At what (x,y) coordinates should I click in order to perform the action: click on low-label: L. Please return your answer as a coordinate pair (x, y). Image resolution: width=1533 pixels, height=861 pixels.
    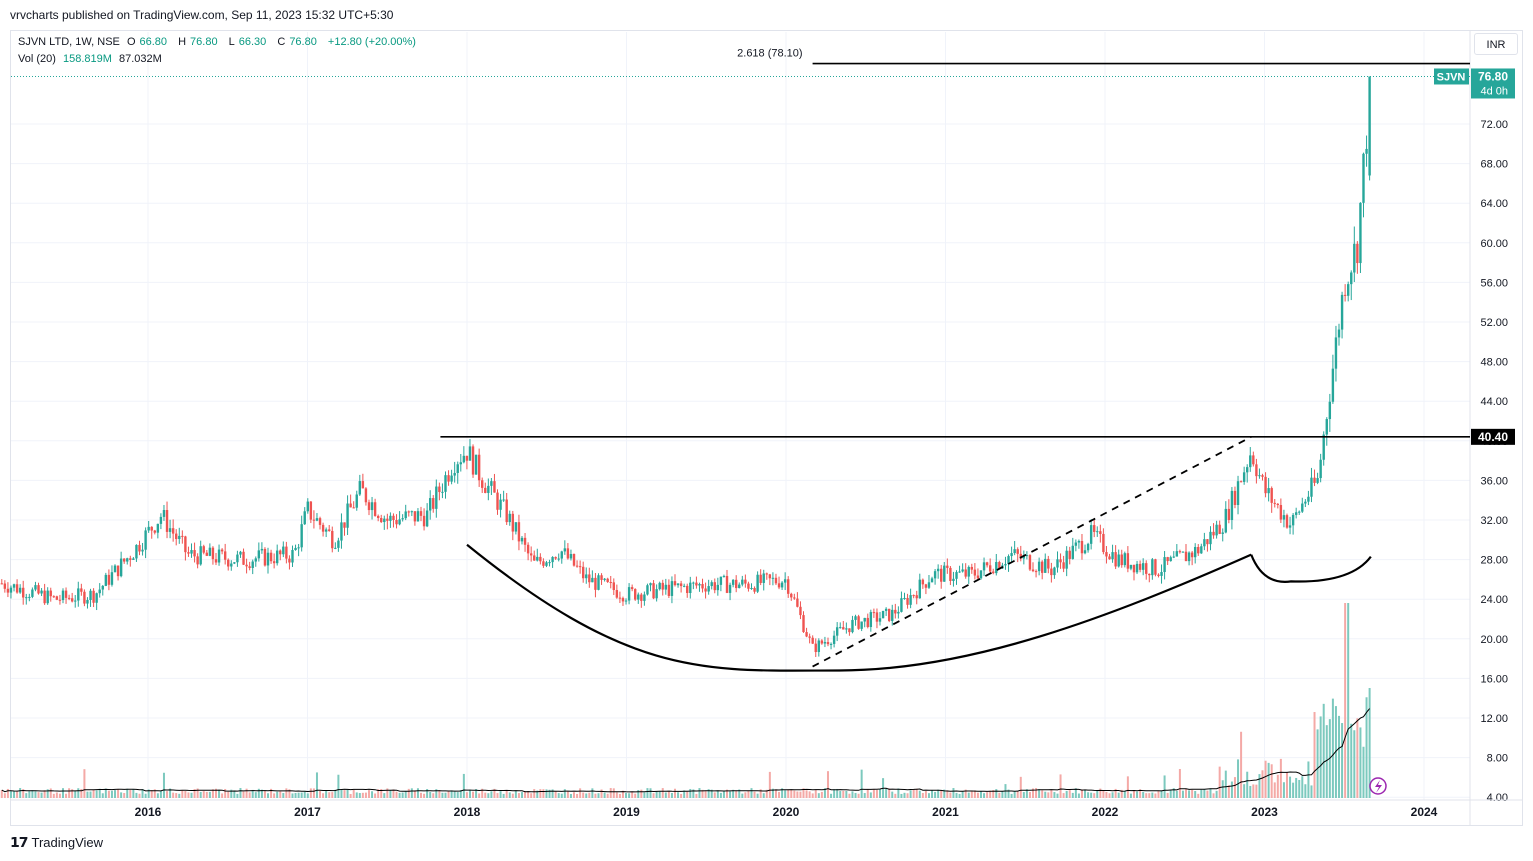
    Looking at the image, I should click on (231, 42).